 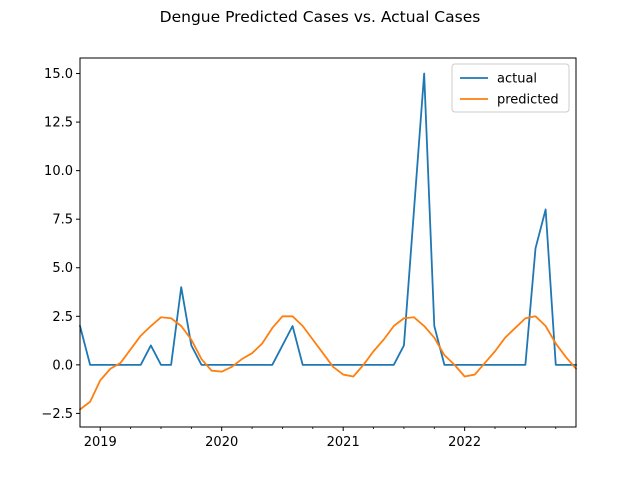 I want to click on x-tick-label: 2020, so click(x=221, y=442).